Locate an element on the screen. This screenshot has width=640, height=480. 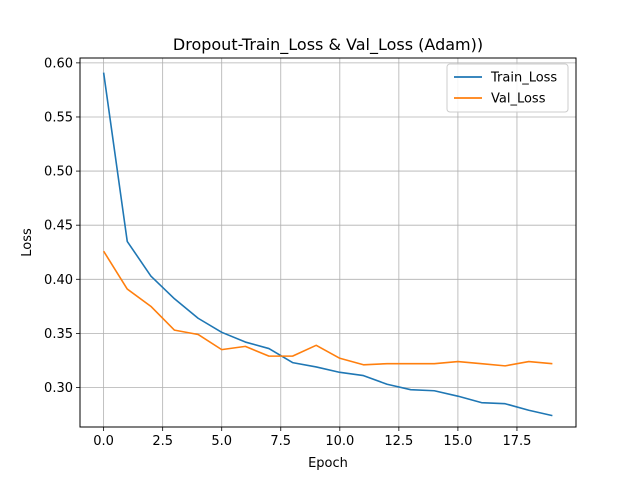
y-tick-label: 0.40 is located at coordinates (58, 280).